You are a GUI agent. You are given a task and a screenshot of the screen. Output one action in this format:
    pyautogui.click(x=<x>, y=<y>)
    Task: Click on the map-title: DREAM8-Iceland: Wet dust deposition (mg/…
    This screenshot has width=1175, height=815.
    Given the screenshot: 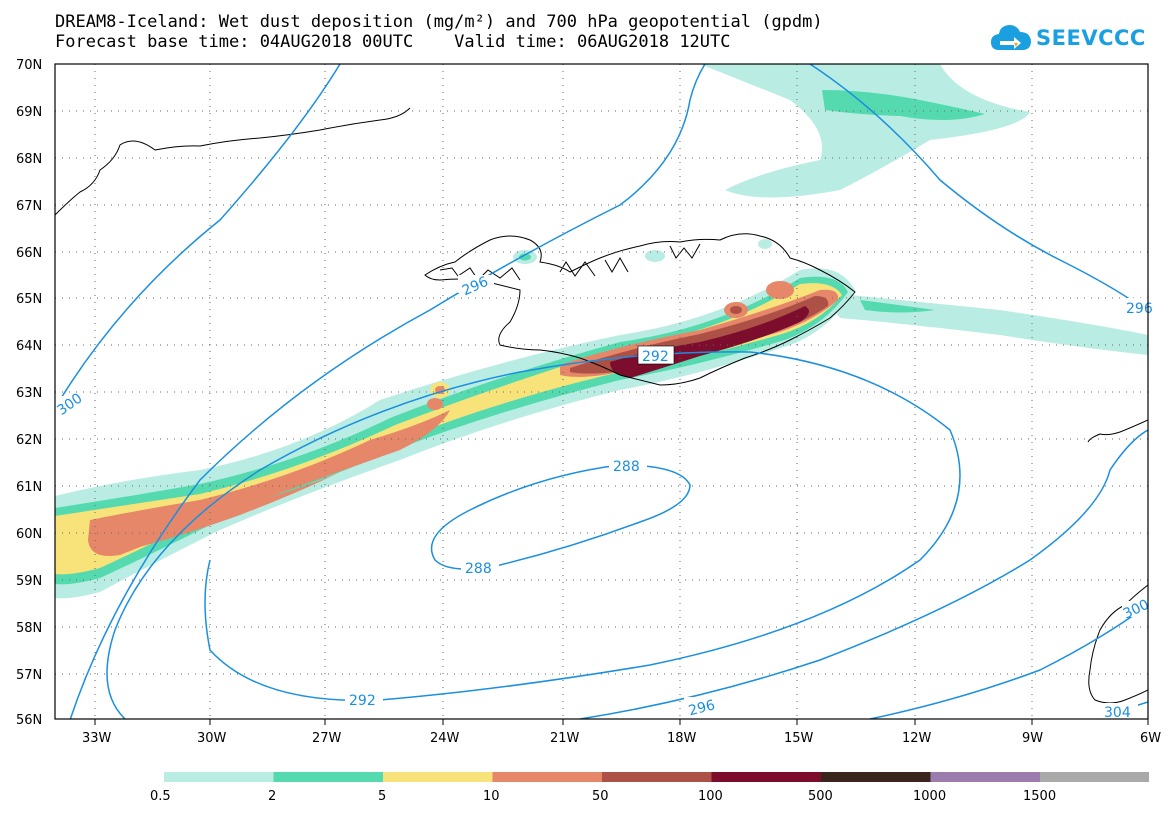 What is the action you would take?
    pyautogui.click(x=439, y=22)
    